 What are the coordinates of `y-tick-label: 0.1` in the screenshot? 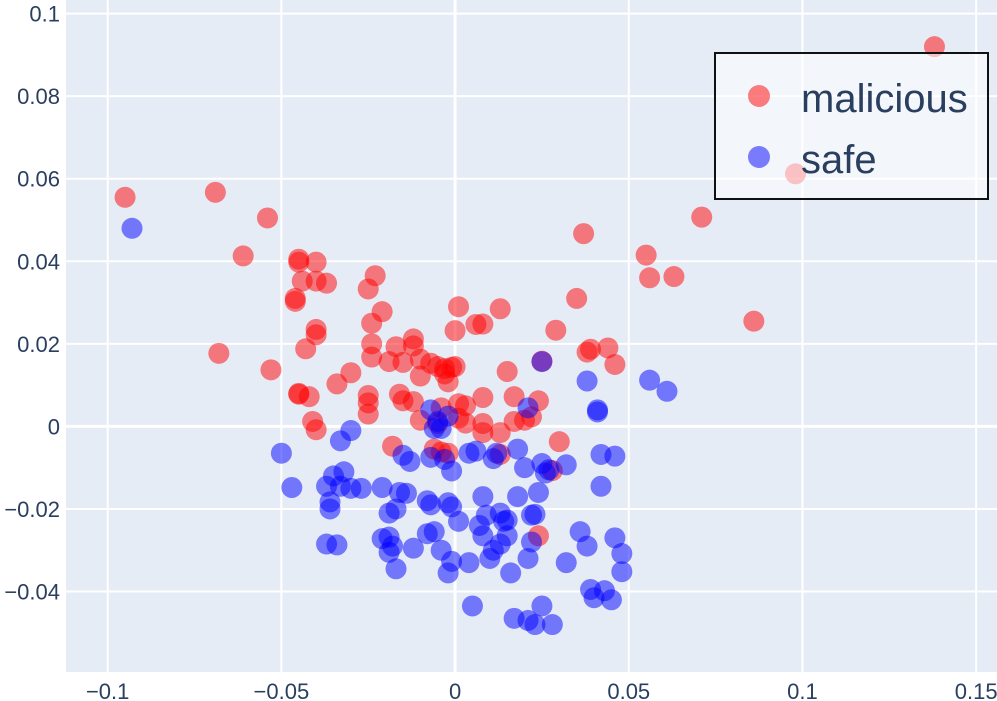 It's located at (44, 14).